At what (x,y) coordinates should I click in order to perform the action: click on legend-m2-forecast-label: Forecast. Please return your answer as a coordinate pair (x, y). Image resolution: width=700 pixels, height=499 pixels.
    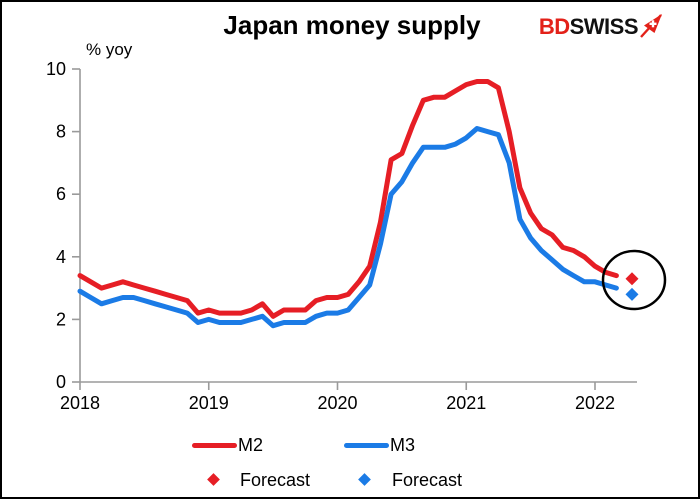
    Looking at the image, I should click on (275, 480).